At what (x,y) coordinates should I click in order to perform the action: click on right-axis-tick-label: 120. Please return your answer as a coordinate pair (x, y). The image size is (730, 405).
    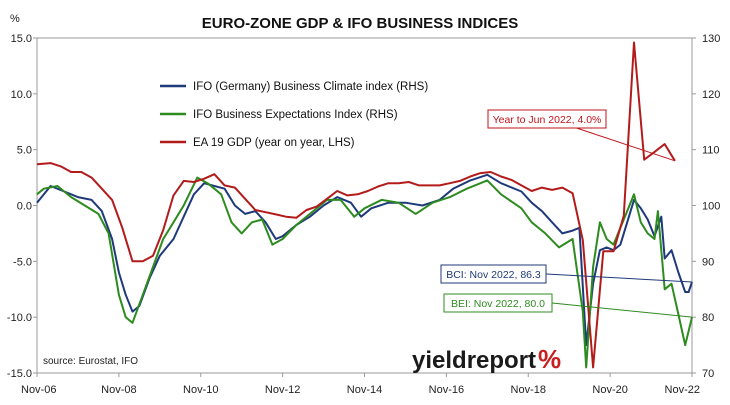
    Looking at the image, I should click on (711, 95).